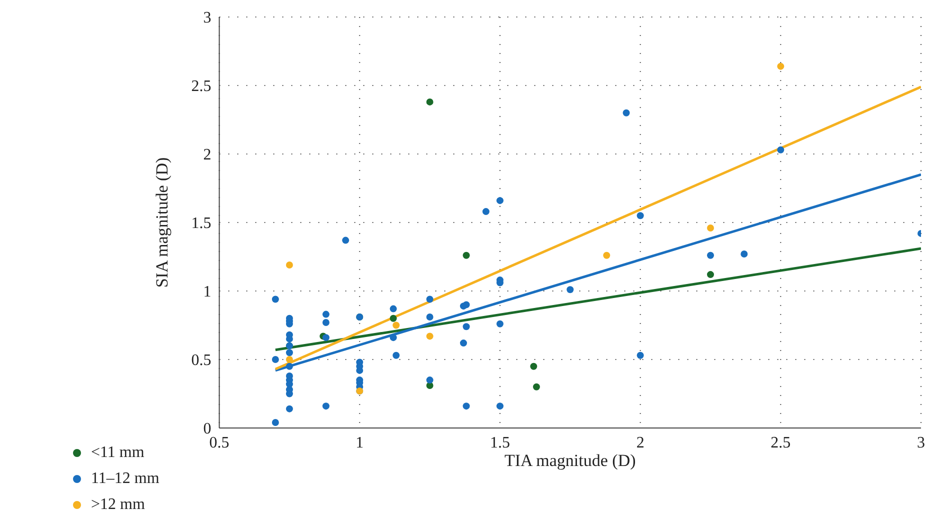 This screenshot has height=523, width=935. I want to click on x-tick-label: 1, so click(360, 443).